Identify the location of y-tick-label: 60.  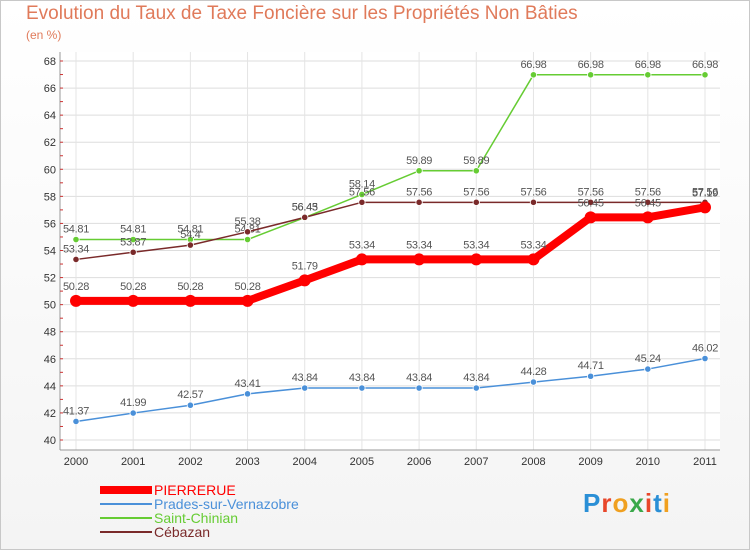
(50, 170).